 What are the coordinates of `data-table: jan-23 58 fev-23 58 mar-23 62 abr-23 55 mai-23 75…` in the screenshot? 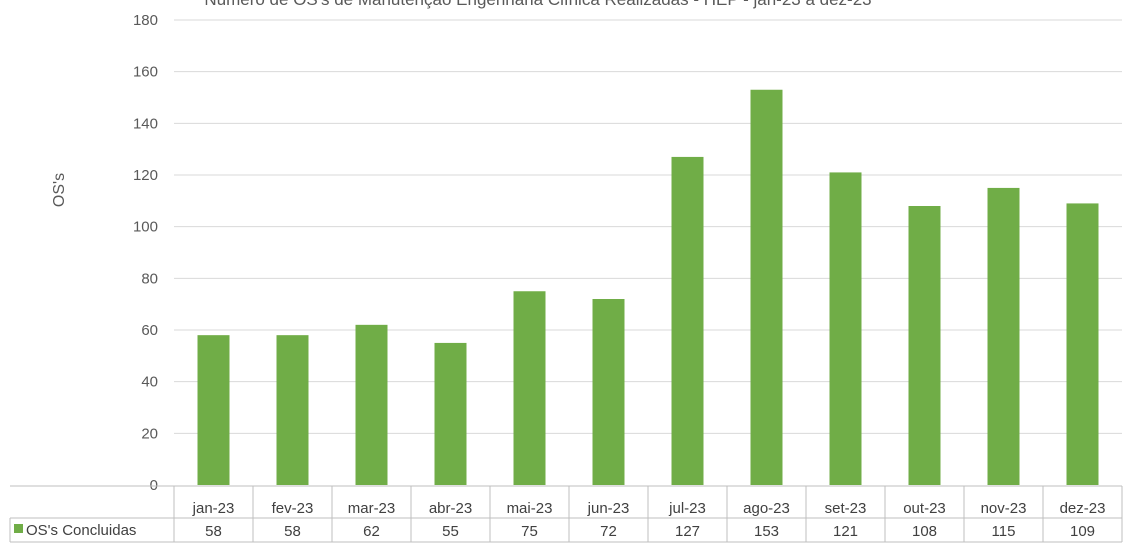 It's located at (566, 514).